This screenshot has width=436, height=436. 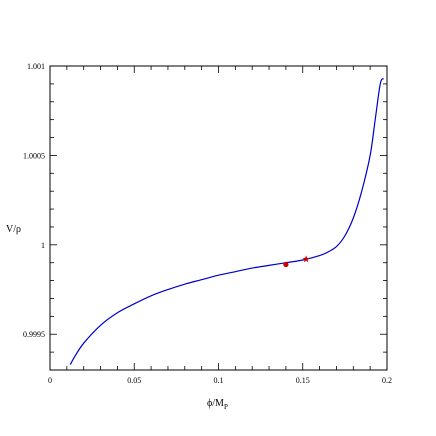 What do you see at coordinates (219, 380) in the screenshot?
I see `x-tick-label: 0.1` at bounding box center [219, 380].